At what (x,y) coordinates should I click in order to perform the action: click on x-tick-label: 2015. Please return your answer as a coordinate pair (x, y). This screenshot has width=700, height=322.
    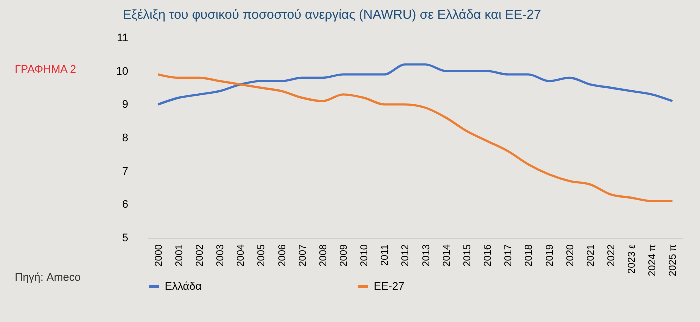
    Looking at the image, I should click on (468, 255).